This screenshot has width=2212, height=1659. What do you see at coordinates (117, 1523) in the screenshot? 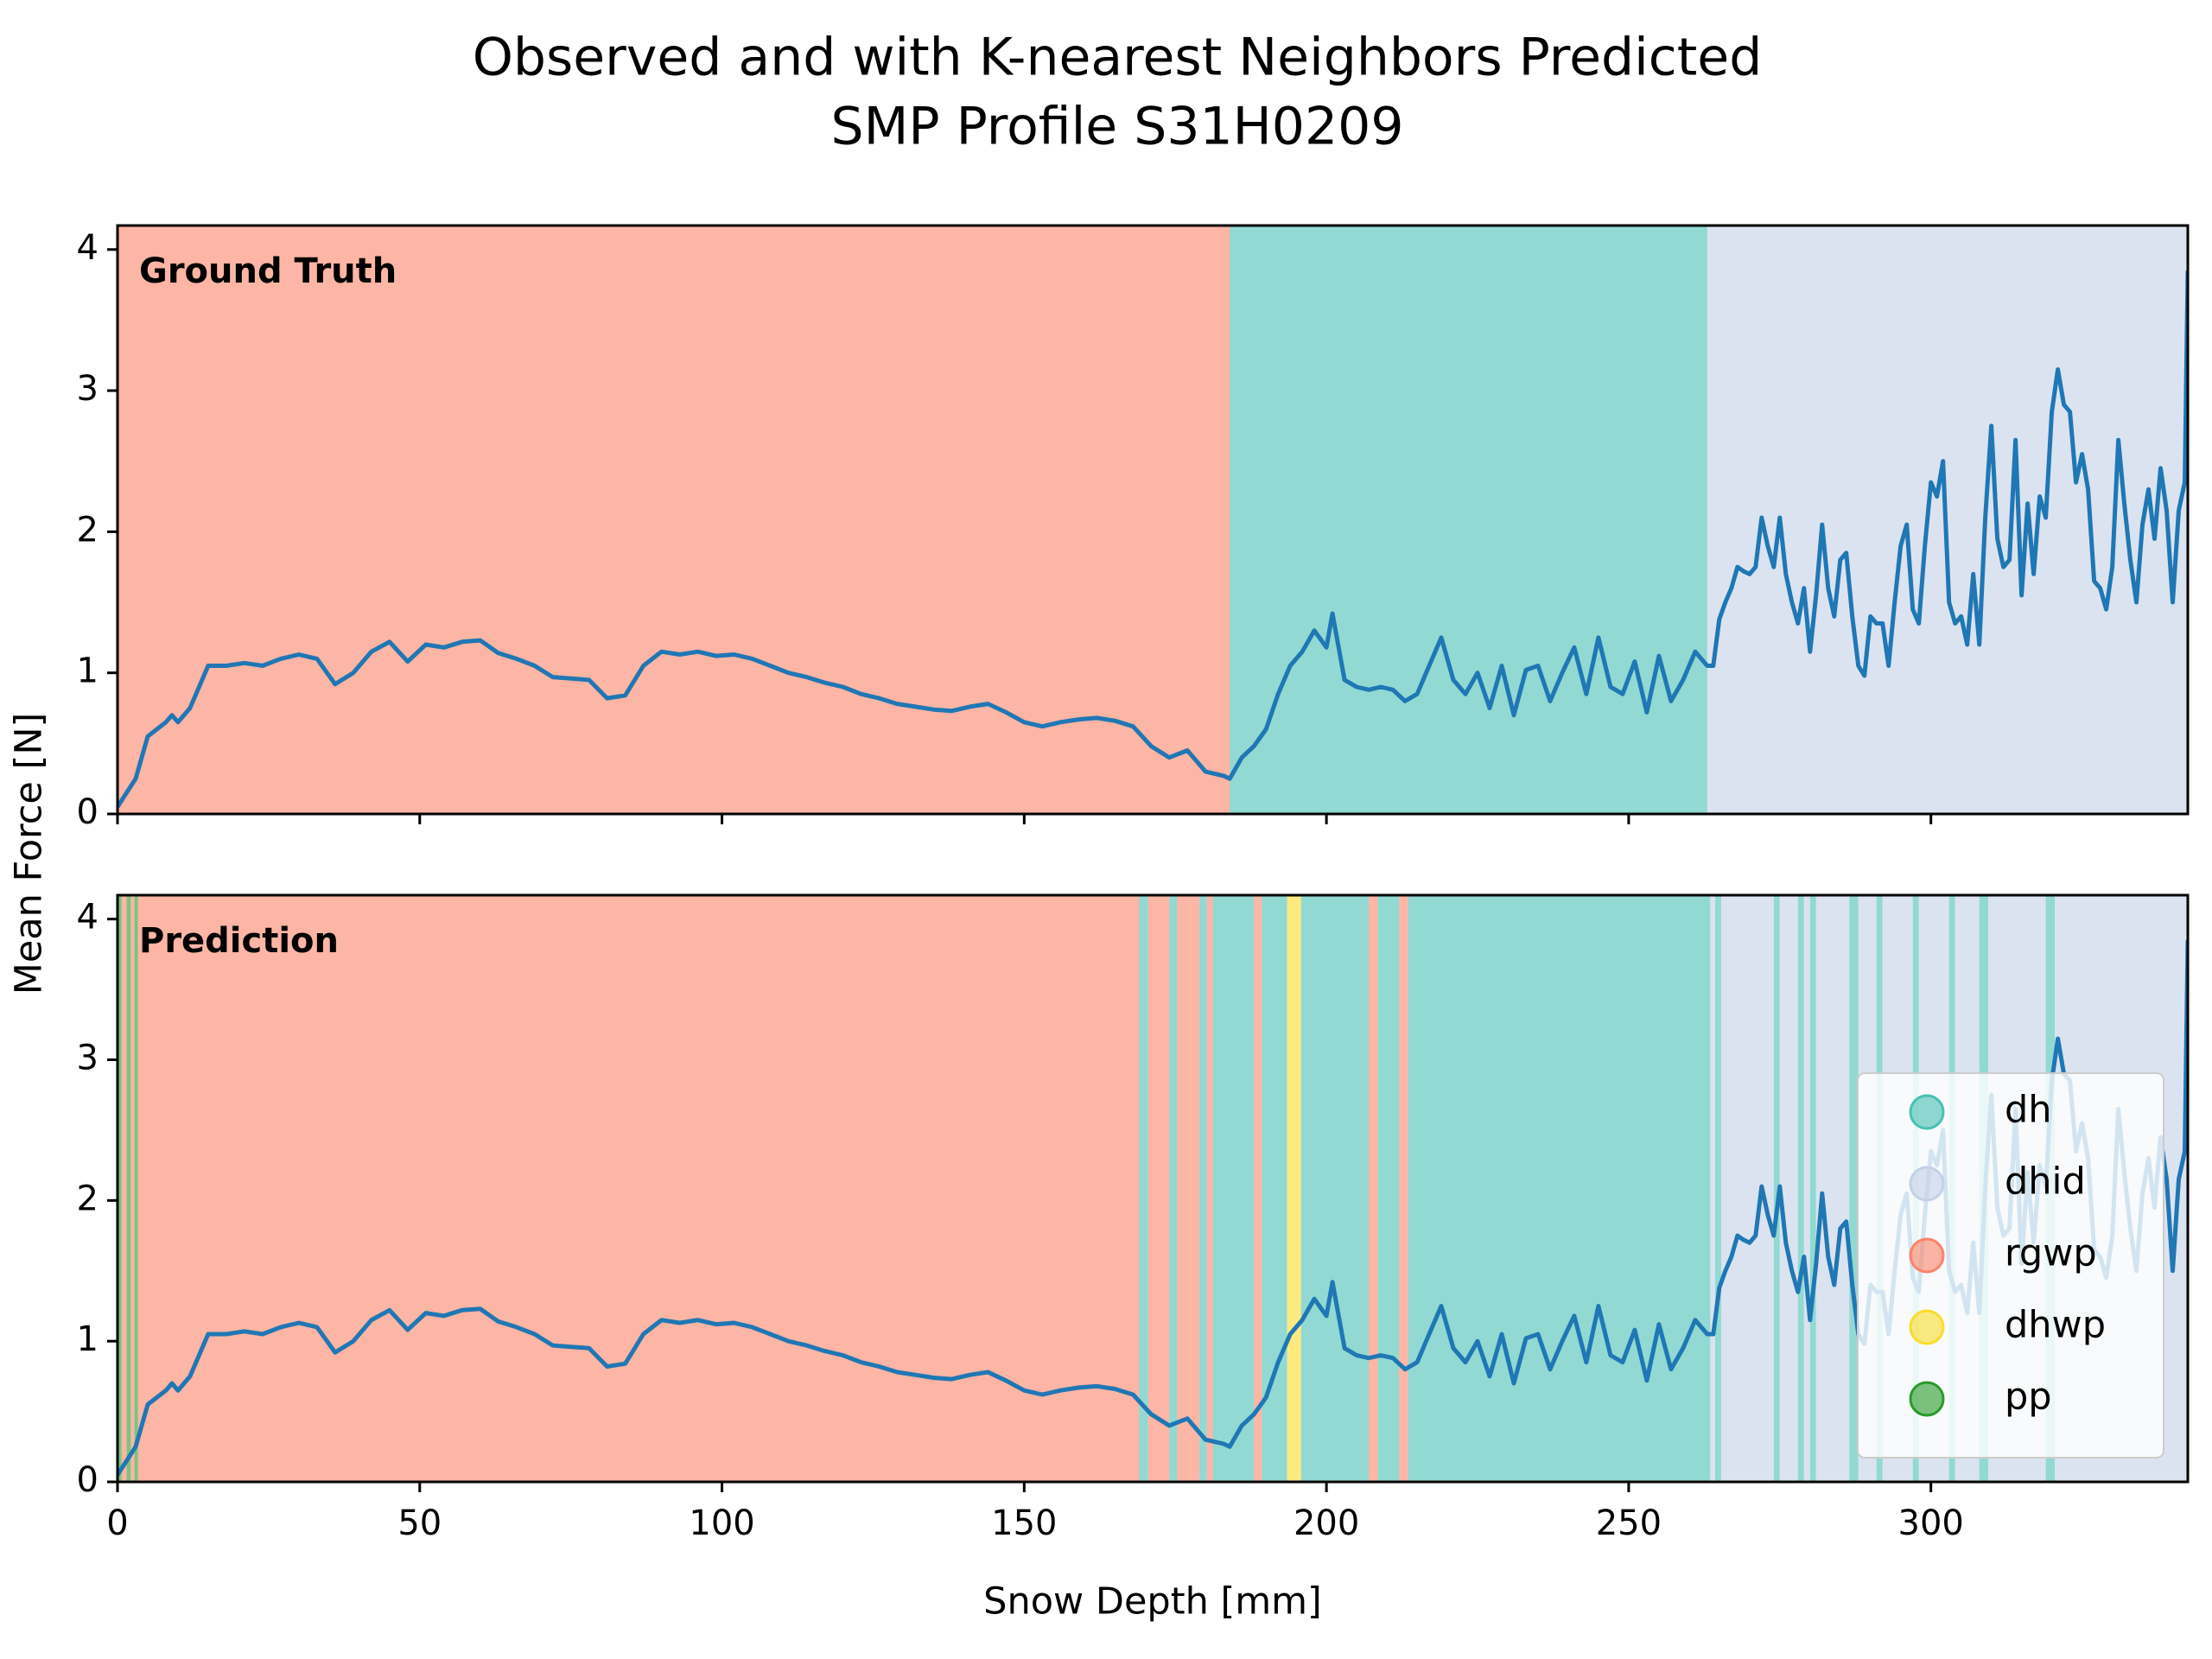
I see `x-tick-label: 0` at bounding box center [117, 1523].